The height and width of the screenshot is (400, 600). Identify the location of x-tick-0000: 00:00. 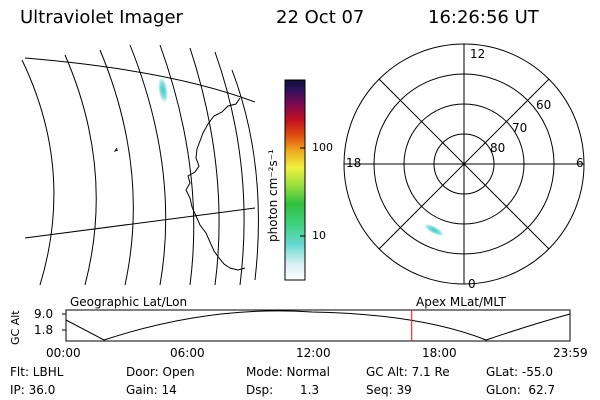
(63, 353).